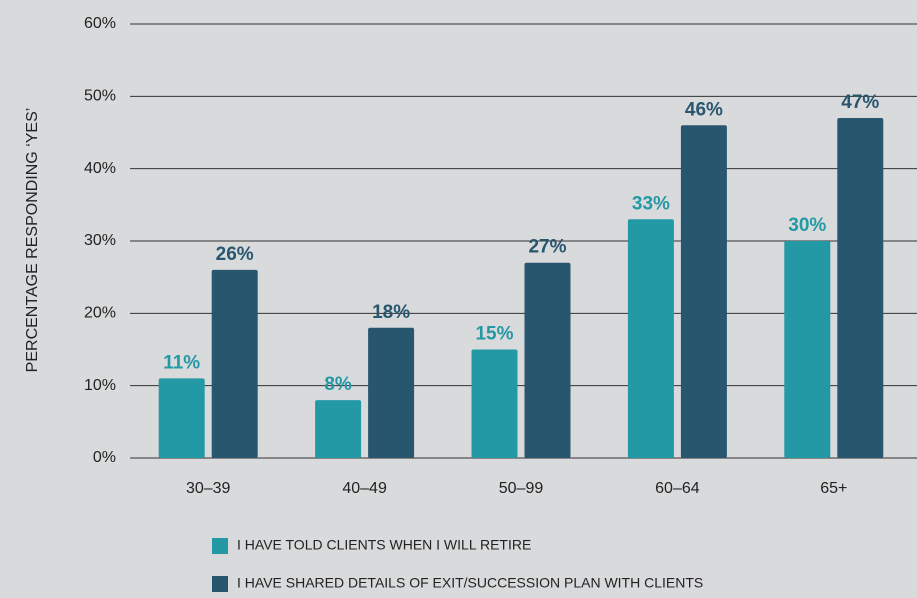 The image size is (917, 598). I want to click on x-tick-label: 30–39, so click(208, 488).